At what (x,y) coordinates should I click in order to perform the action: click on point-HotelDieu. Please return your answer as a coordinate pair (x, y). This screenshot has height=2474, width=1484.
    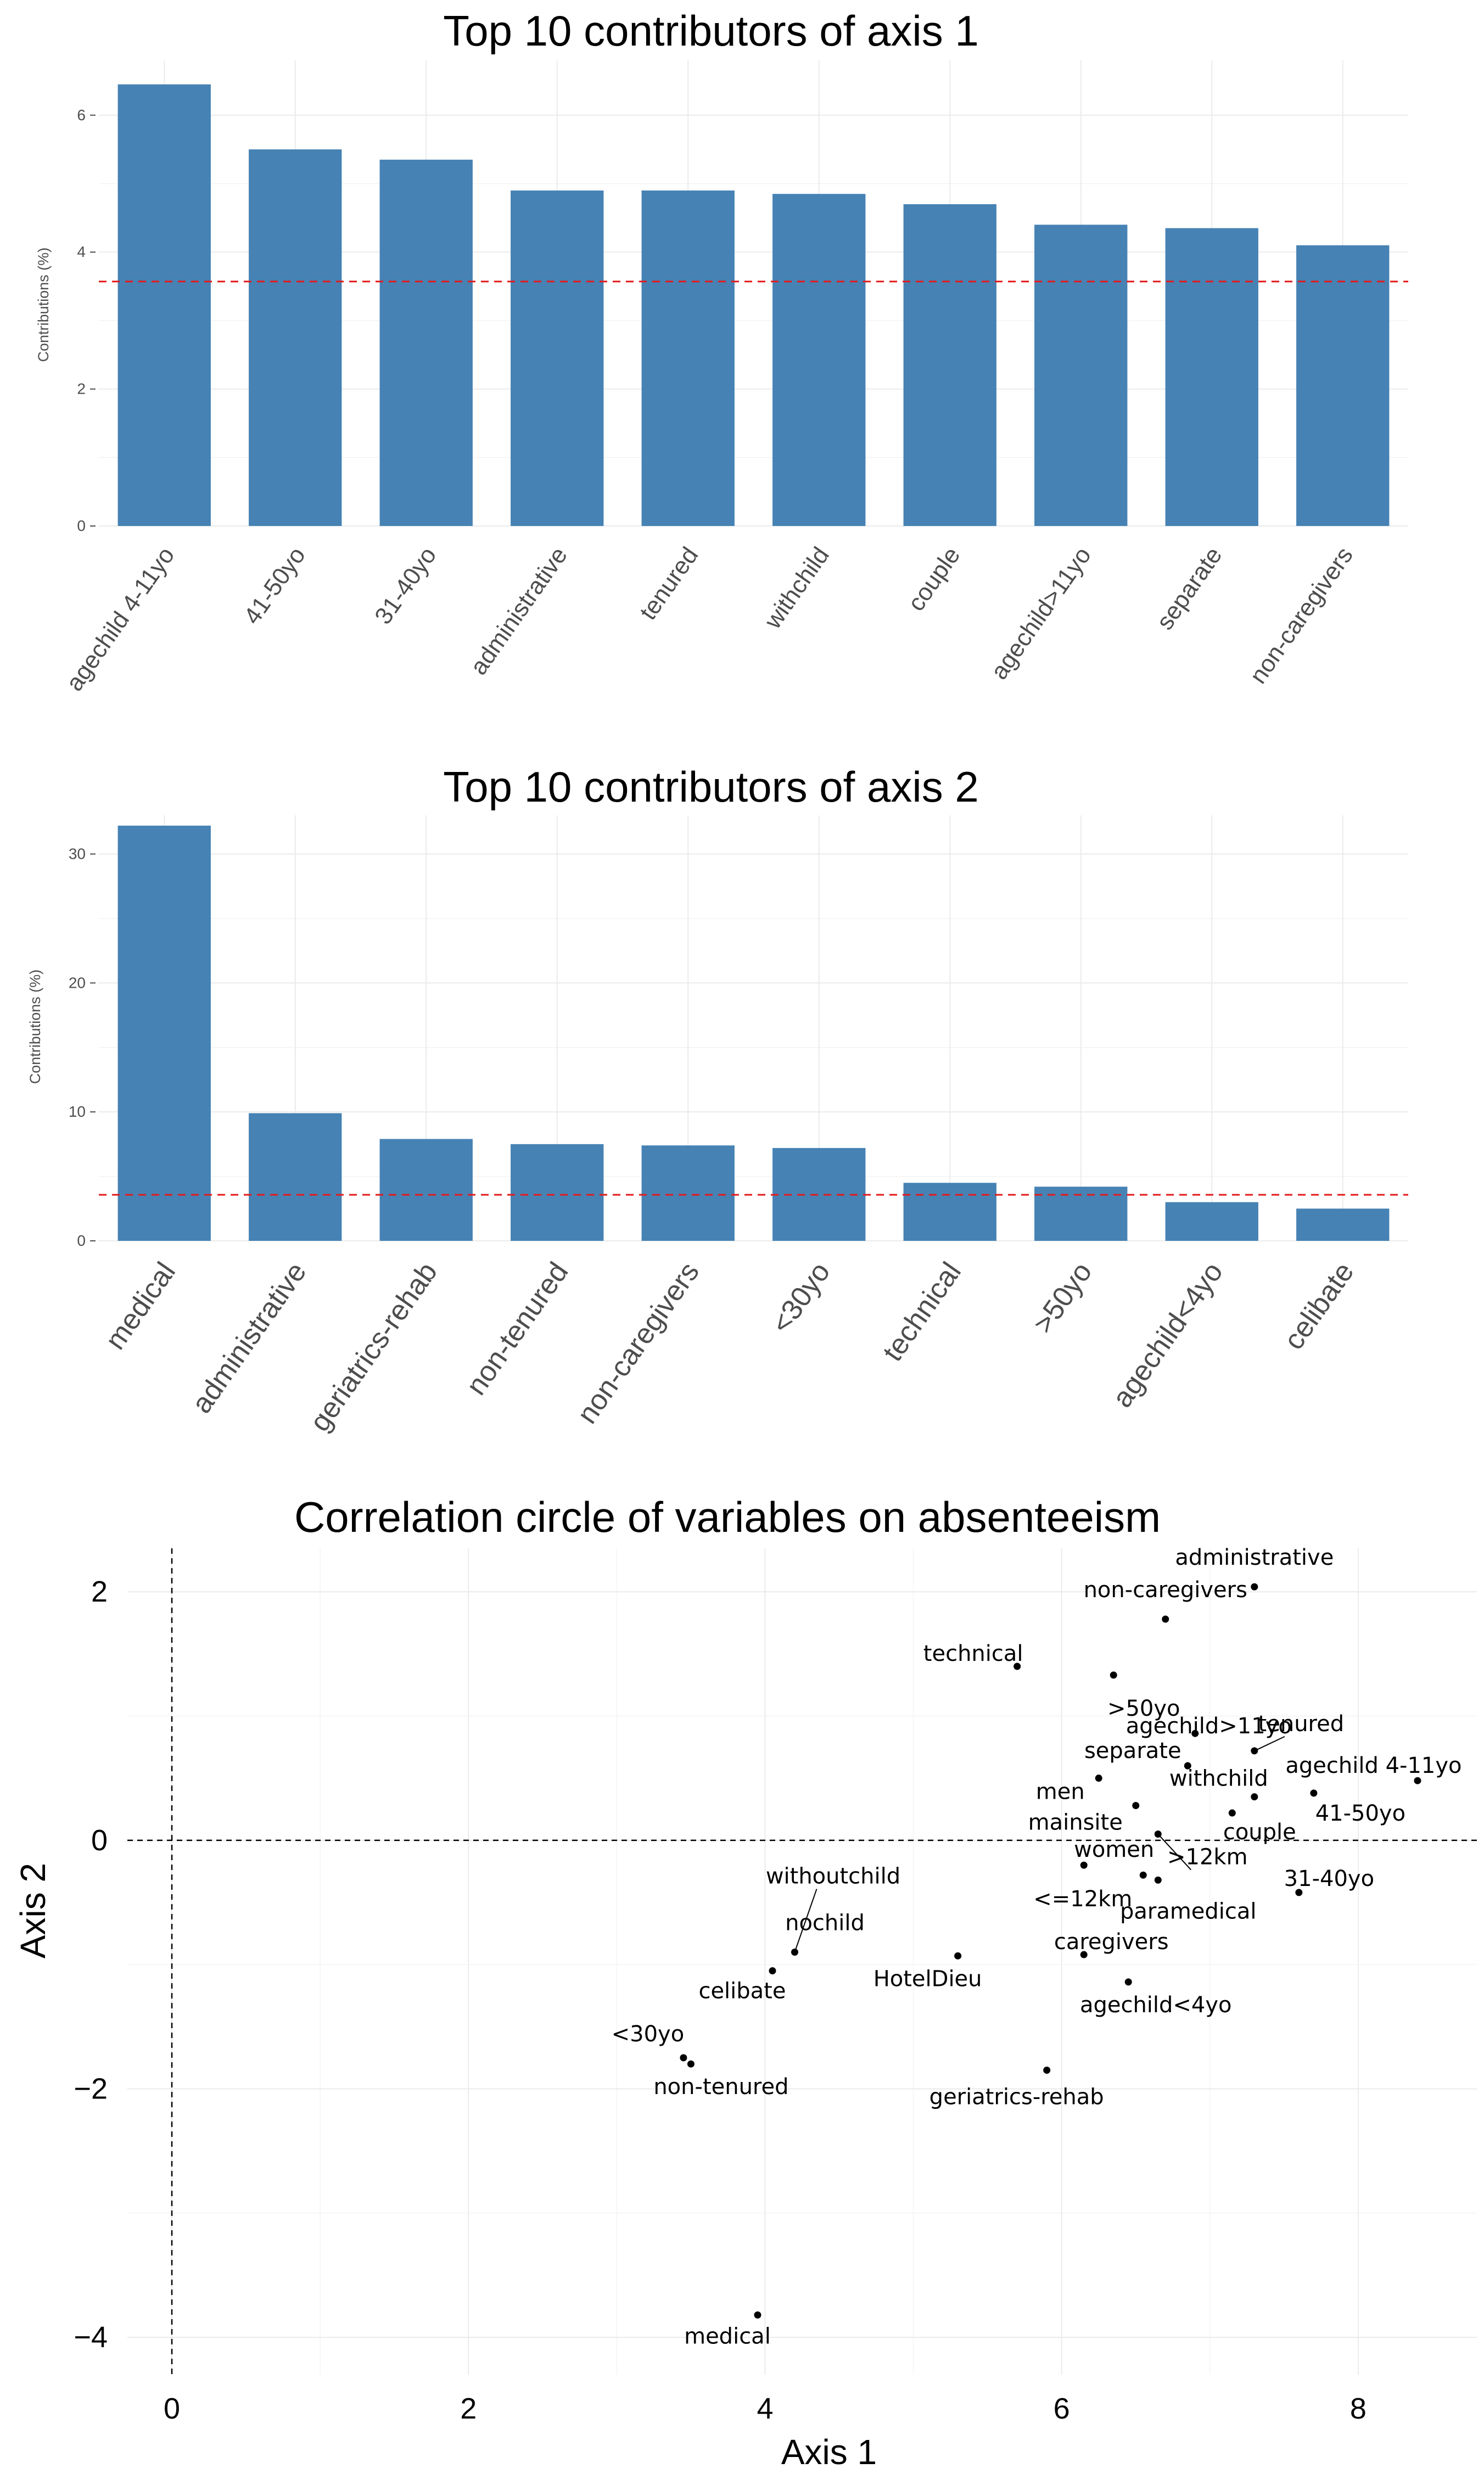
    Looking at the image, I should click on (958, 1956).